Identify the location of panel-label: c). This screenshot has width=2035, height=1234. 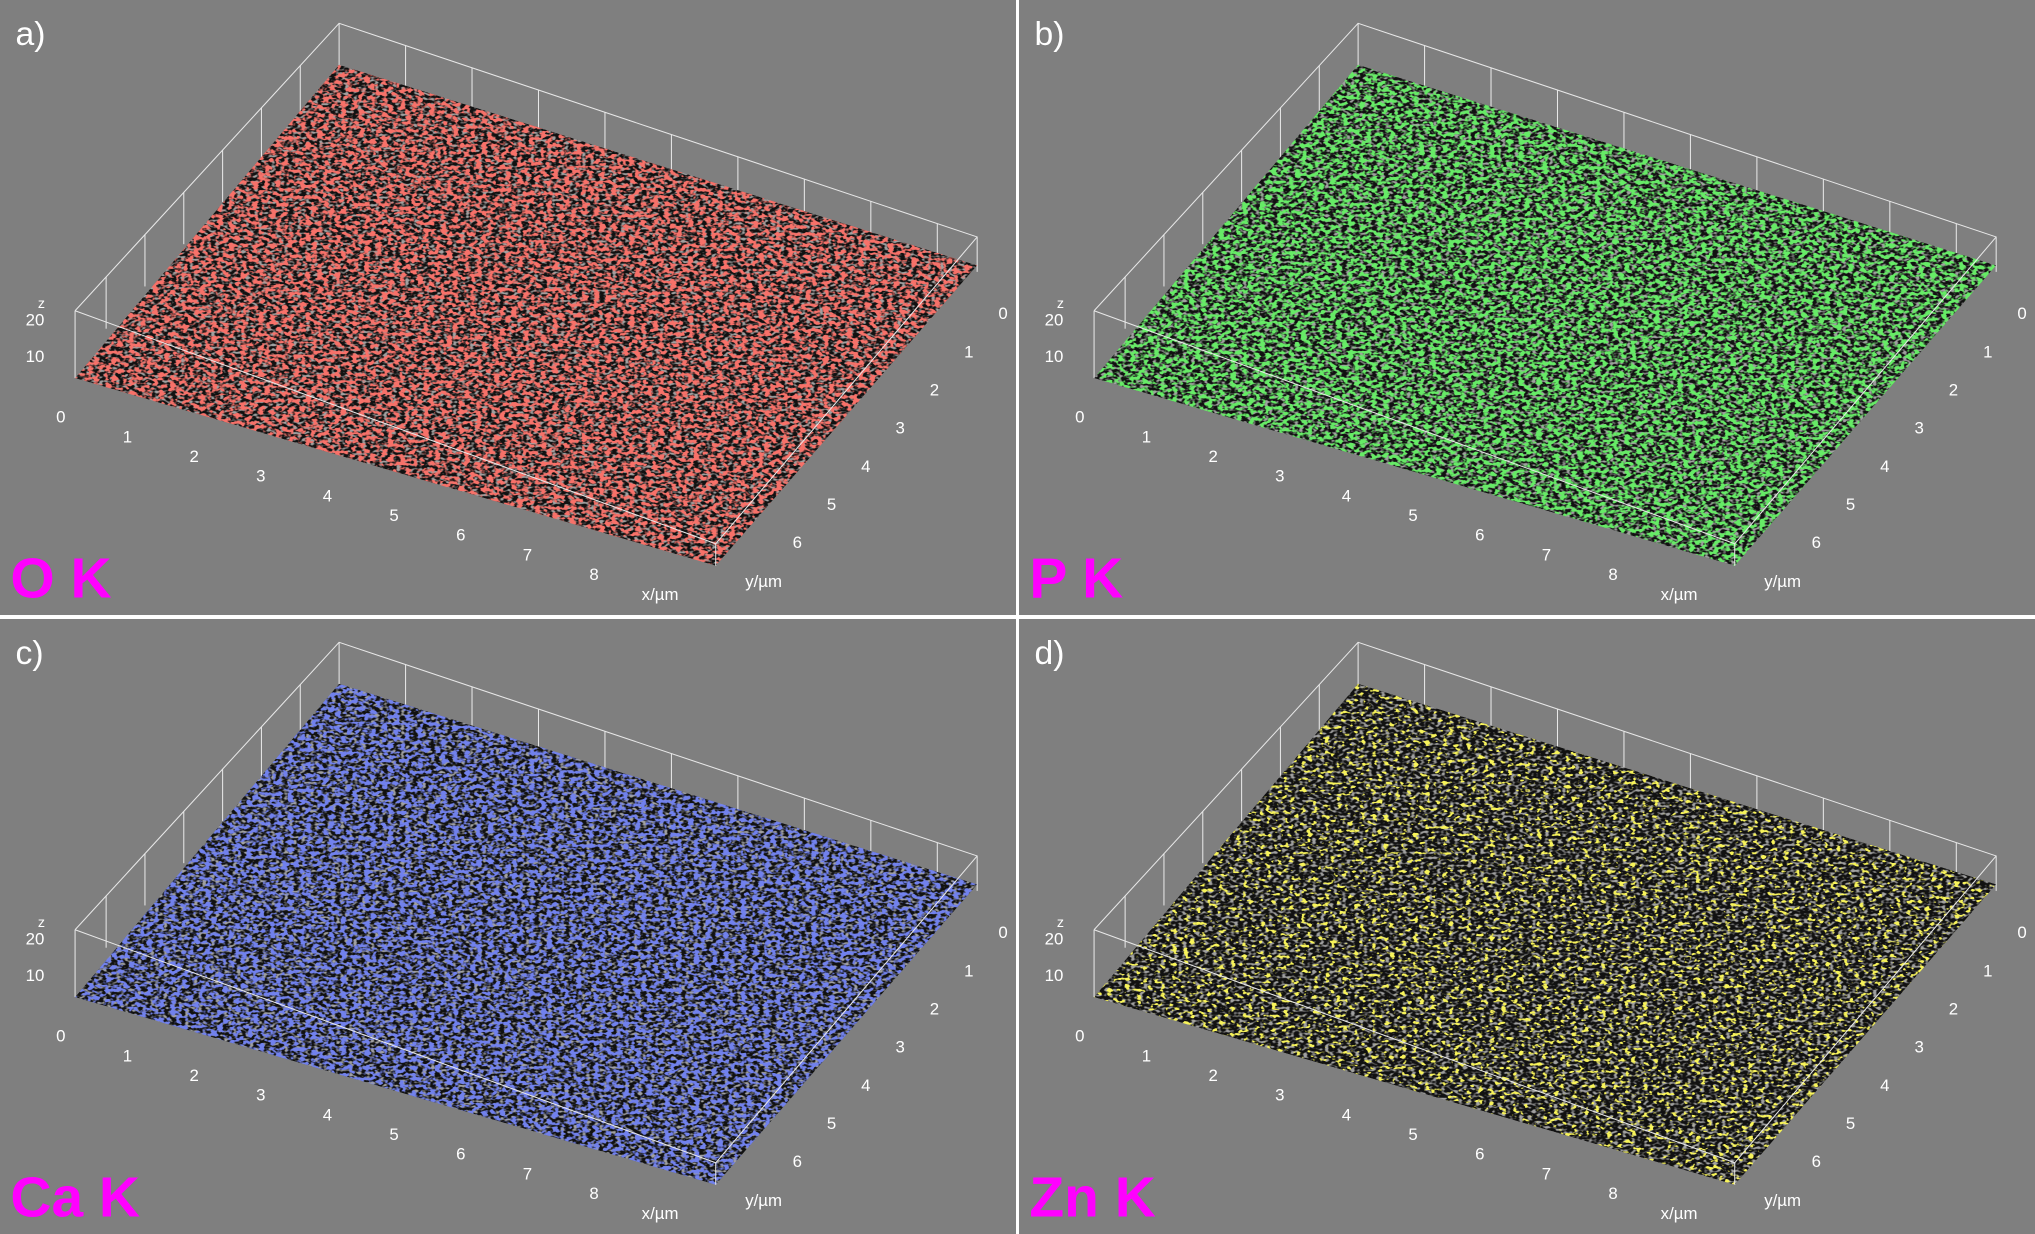
(30, 653).